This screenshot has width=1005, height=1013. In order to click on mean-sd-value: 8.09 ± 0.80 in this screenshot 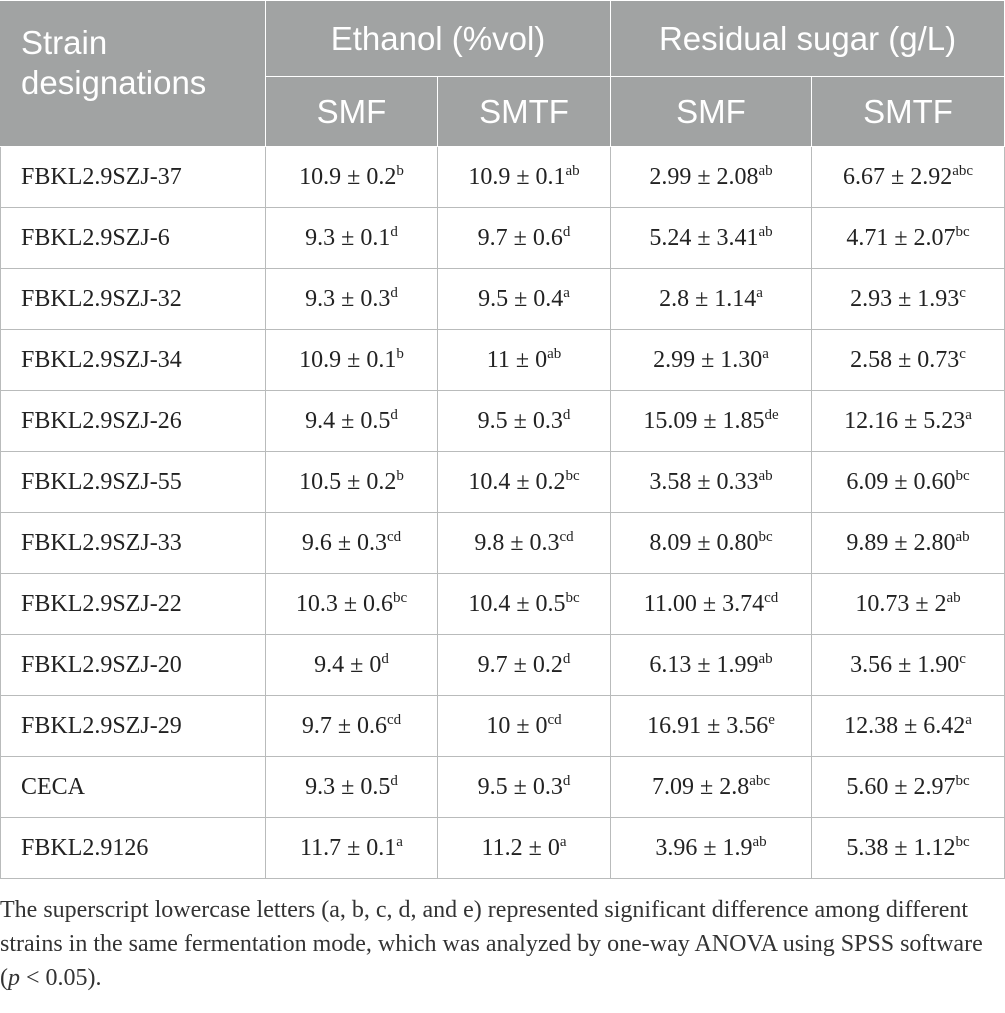, I will do `click(704, 542)`.